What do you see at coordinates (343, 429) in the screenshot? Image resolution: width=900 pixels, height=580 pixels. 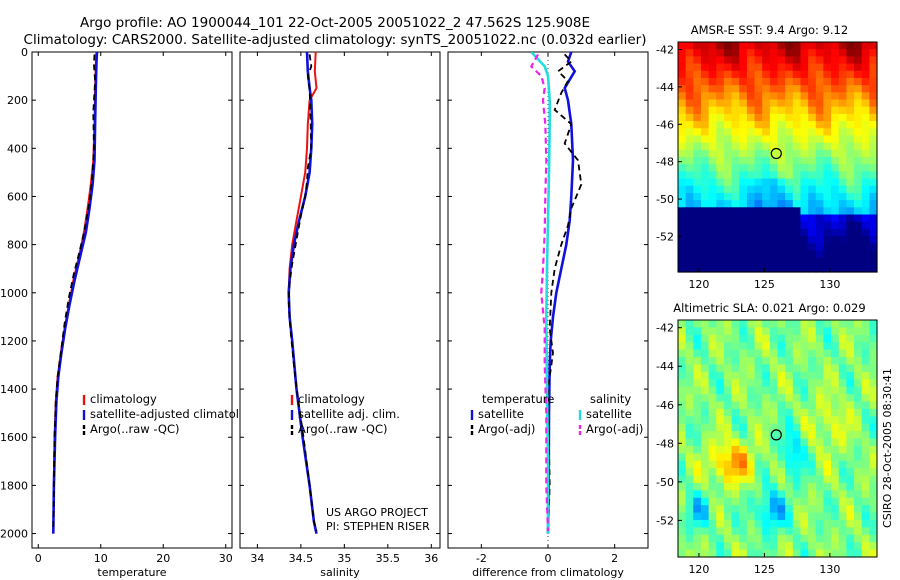 I see `salinity-legend-label: Argo(..raw -QC)` at bounding box center [343, 429].